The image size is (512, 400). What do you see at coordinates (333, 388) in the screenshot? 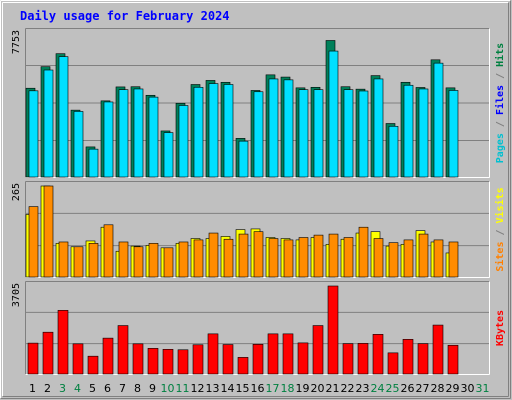
I see `day-label-21: 21` at bounding box center [333, 388].